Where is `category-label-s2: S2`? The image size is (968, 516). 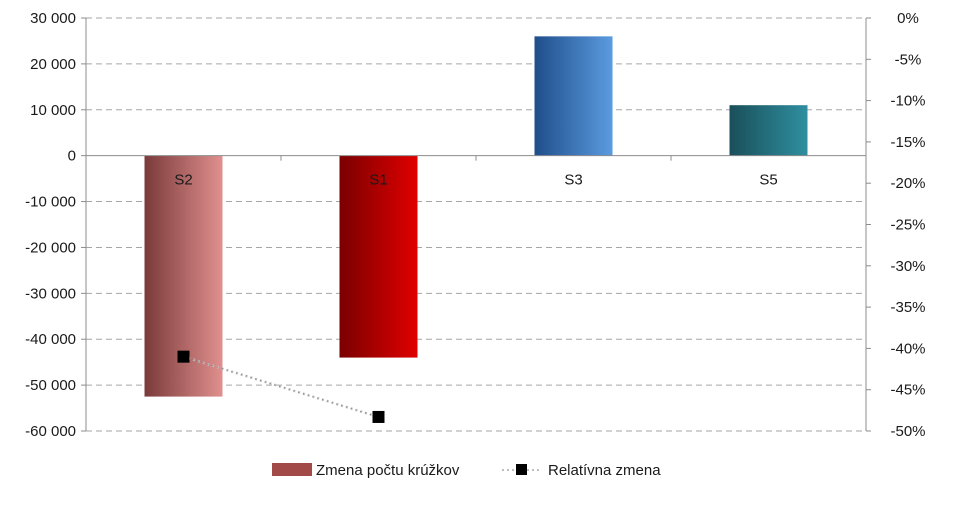 category-label-s2: S2 is located at coordinates (183, 180).